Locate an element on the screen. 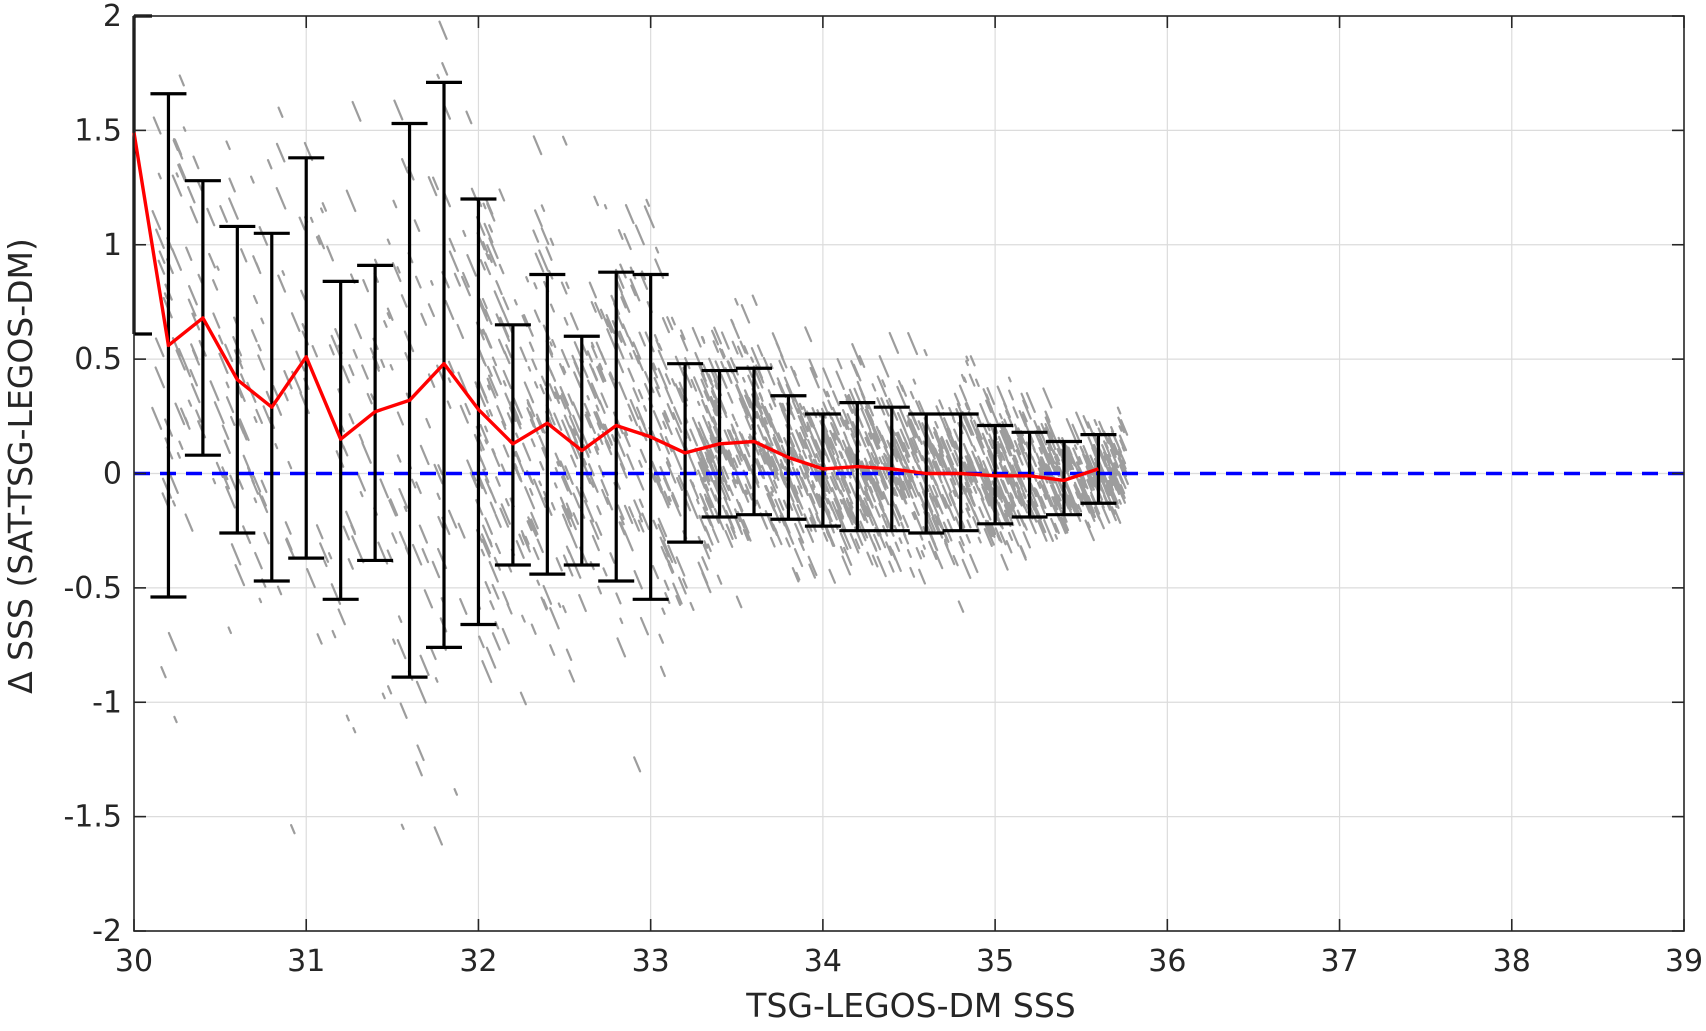 The height and width of the screenshot is (1031, 1706). y-tick-label: -2 is located at coordinates (107, 931).